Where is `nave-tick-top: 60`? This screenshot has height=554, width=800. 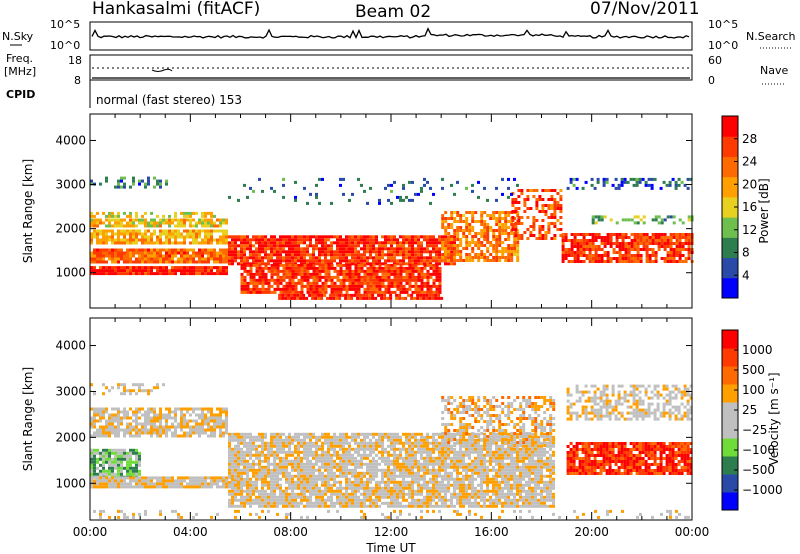 nave-tick-top: 60 is located at coordinates (715, 60).